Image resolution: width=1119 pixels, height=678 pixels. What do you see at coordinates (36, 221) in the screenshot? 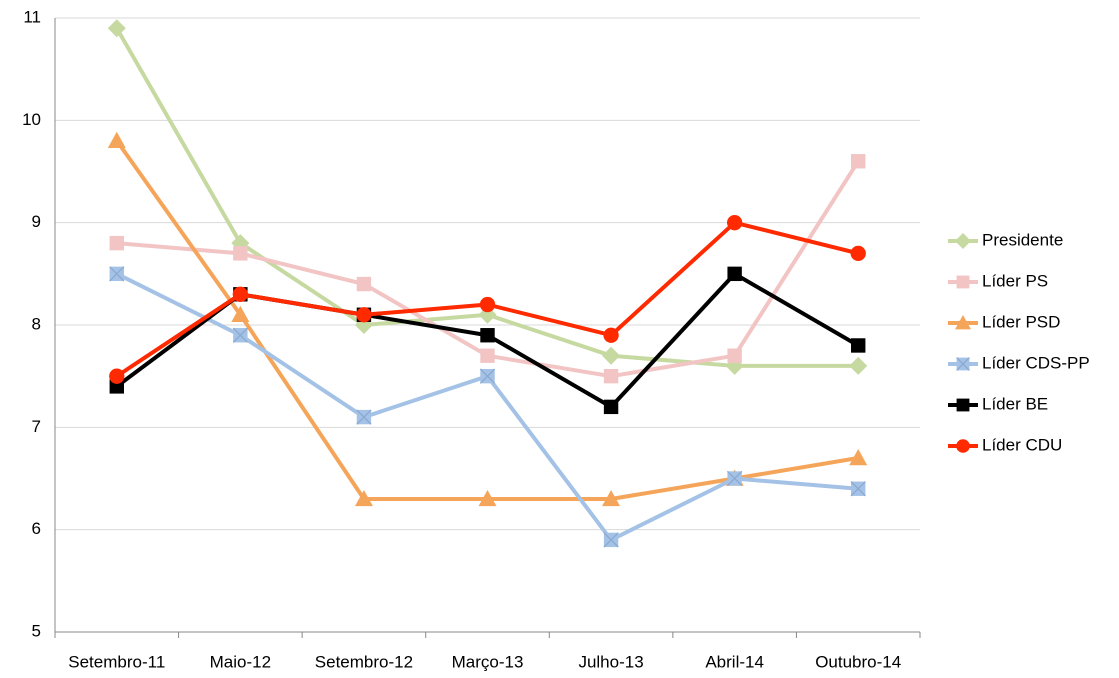
I see `y-tick-label: 9` at bounding box center [36, 221].